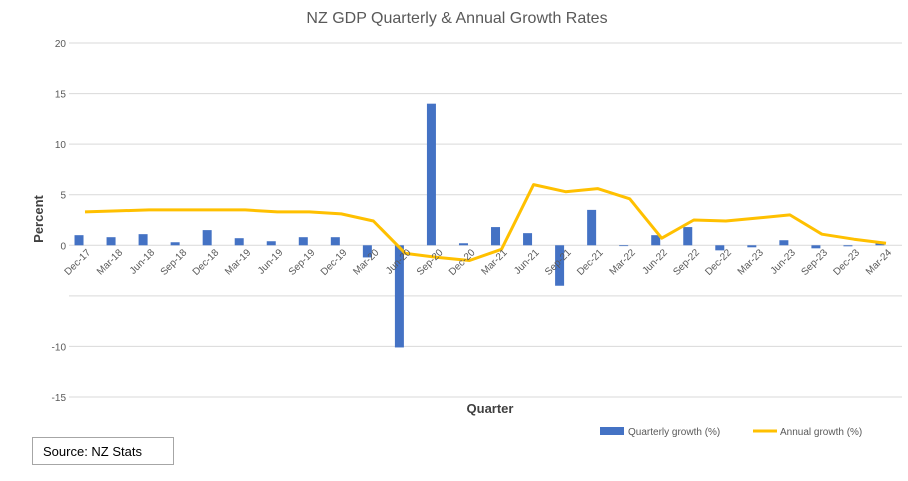 This screenshot has width=908, height=481. Describe the element at coordinates (731, 432) in the screenshot. I see `legend: Quarterly growth (%) Annual growth (%)` at that location.